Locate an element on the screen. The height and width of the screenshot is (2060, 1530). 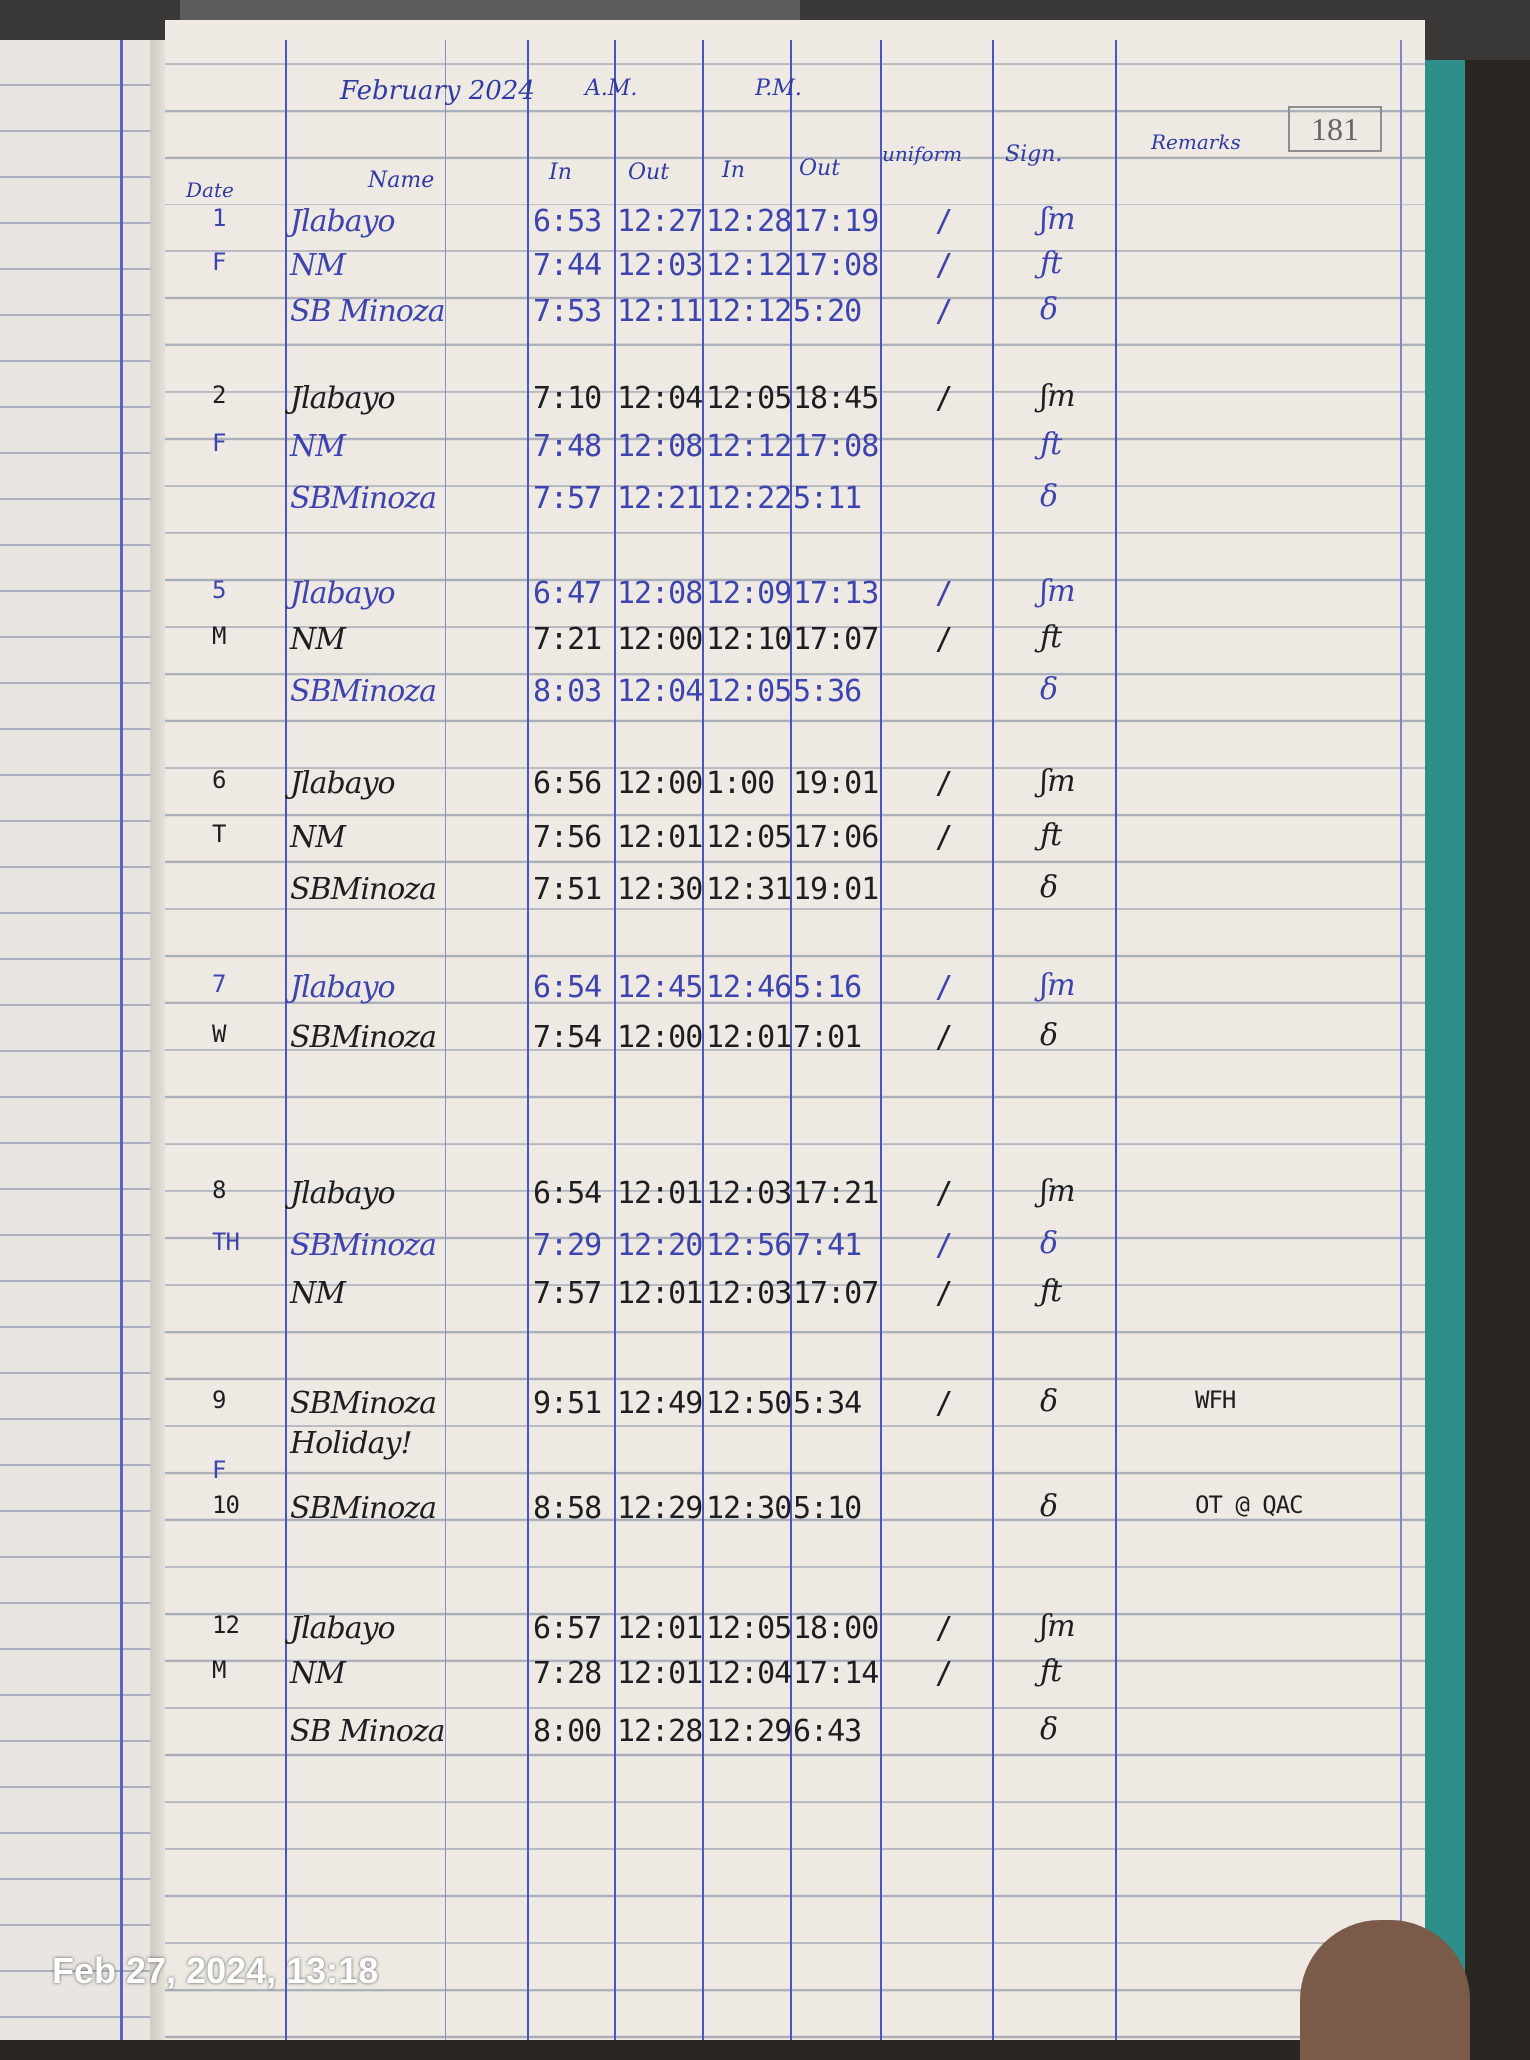
entry-am-out: 12:30 is located at coordinates (660, 889).